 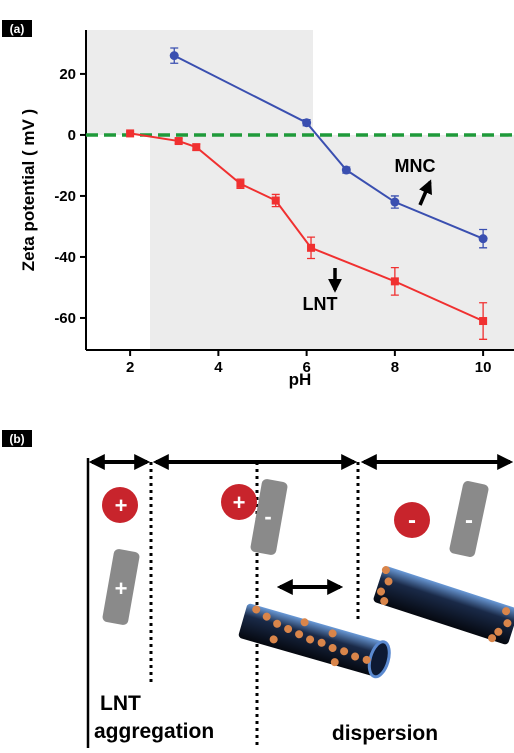 I want to click on panel-label: (b), so click(x=16, y=439).